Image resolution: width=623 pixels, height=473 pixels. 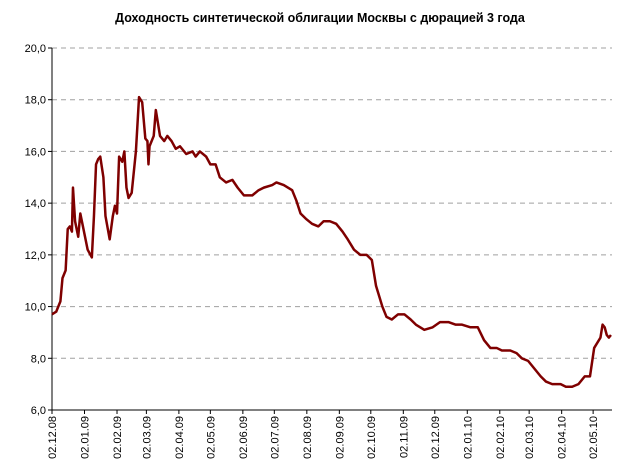 I want to click on y-tick-label: 18,0, so click(x=35, y=101).